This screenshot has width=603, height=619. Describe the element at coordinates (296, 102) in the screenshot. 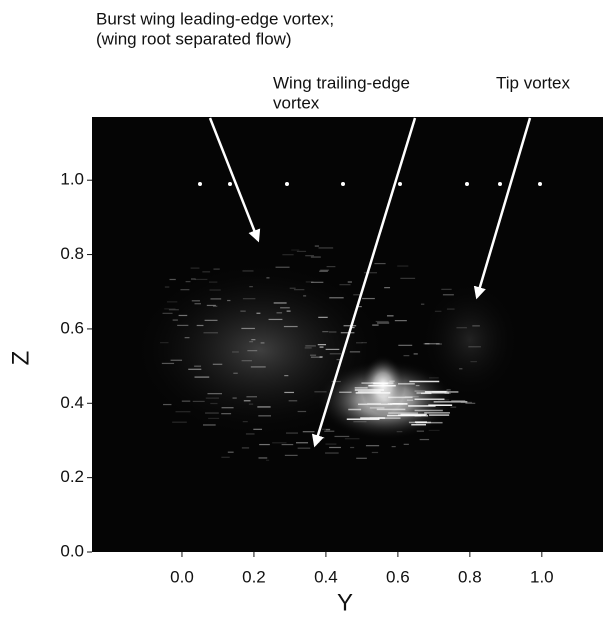

I see `annotation: vortex` at that location.